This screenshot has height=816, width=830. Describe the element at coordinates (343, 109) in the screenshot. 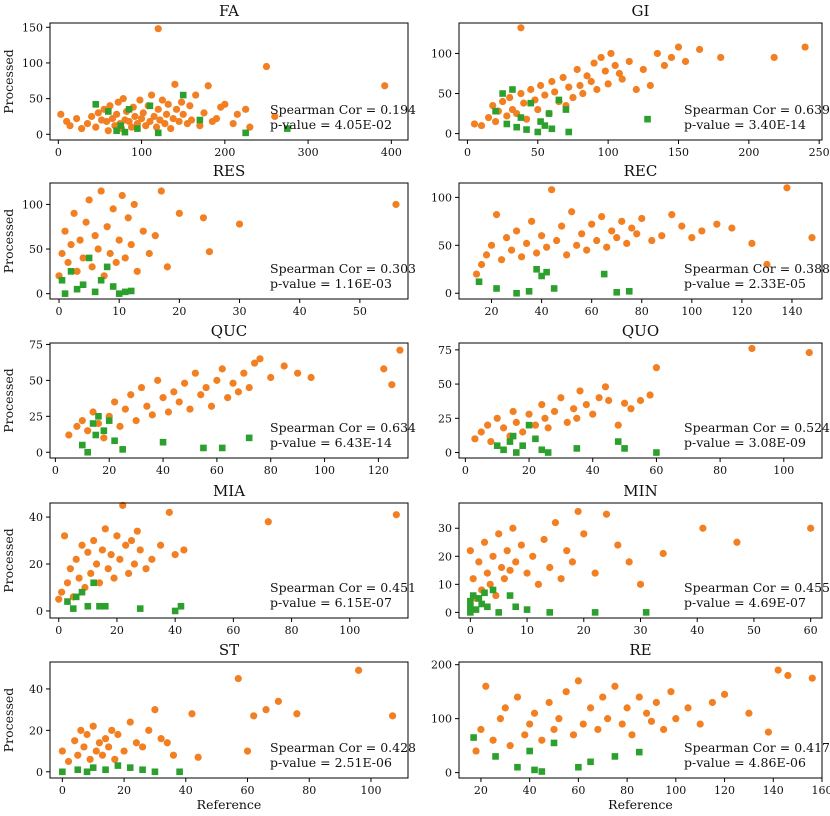

I see `spearman-correlation: Spearman Cor = 0.194` at that location.